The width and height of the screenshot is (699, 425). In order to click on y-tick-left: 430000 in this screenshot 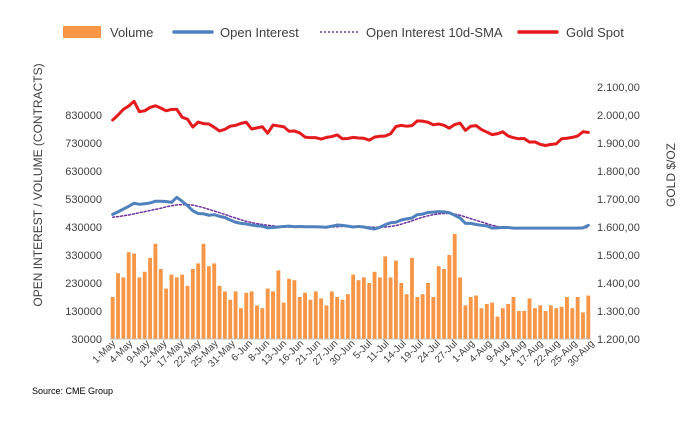, I will do `click(83, 228)`.